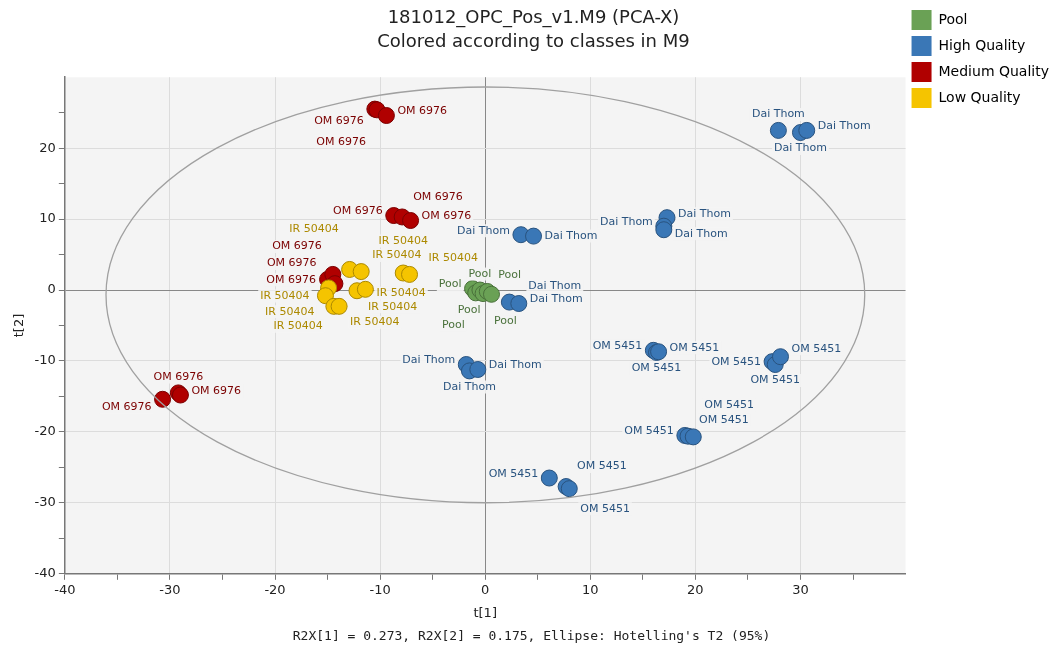  Describe the element at coordinates (531, 635) in the screenshot. I see `text: R2X[1] = 0.273, R2X[2] = 0.175, Ellipse: Hotelling's T2 (95%)` at that location.